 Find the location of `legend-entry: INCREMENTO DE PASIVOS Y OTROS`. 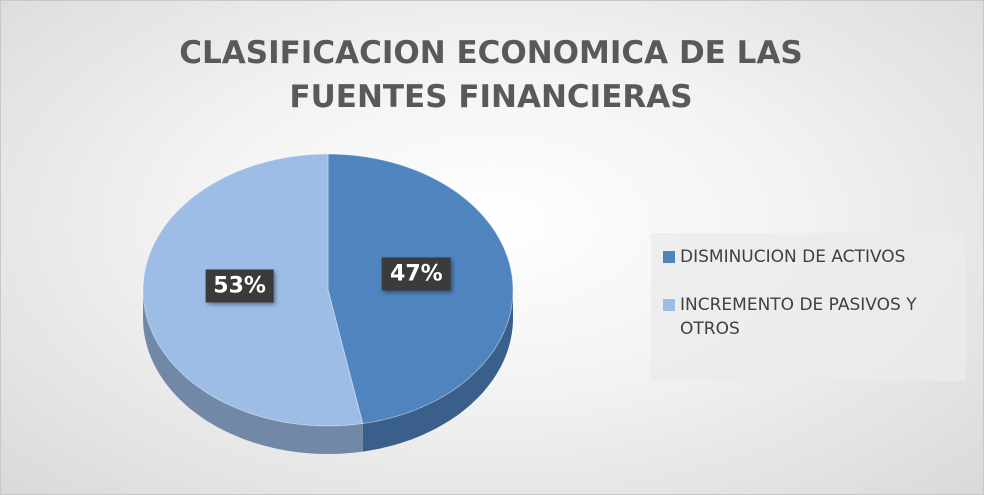

legend-entry: INCREMENTO DE PASIVOS Y OTROS is located at coordinates (809, 317).